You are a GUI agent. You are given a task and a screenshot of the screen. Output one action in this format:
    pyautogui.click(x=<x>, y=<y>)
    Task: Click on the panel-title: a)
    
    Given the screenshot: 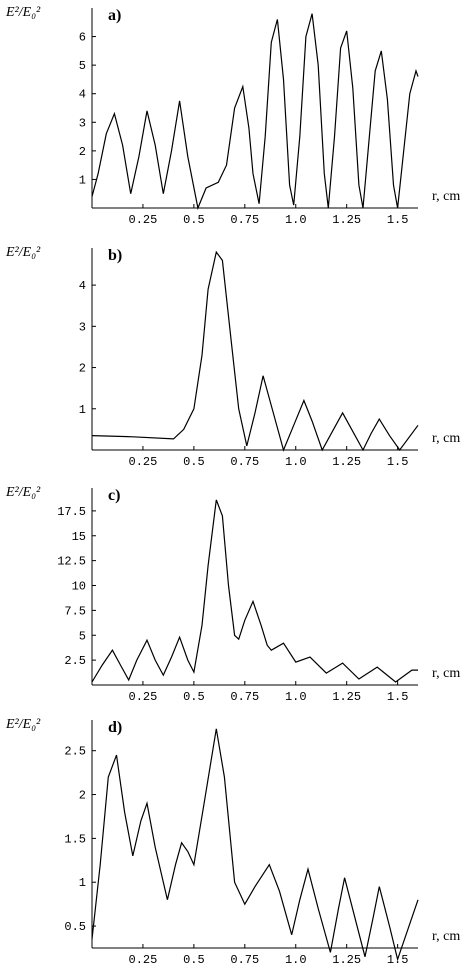 What is the action you would take?
    pyautogui.click(x=114, y=15)
    